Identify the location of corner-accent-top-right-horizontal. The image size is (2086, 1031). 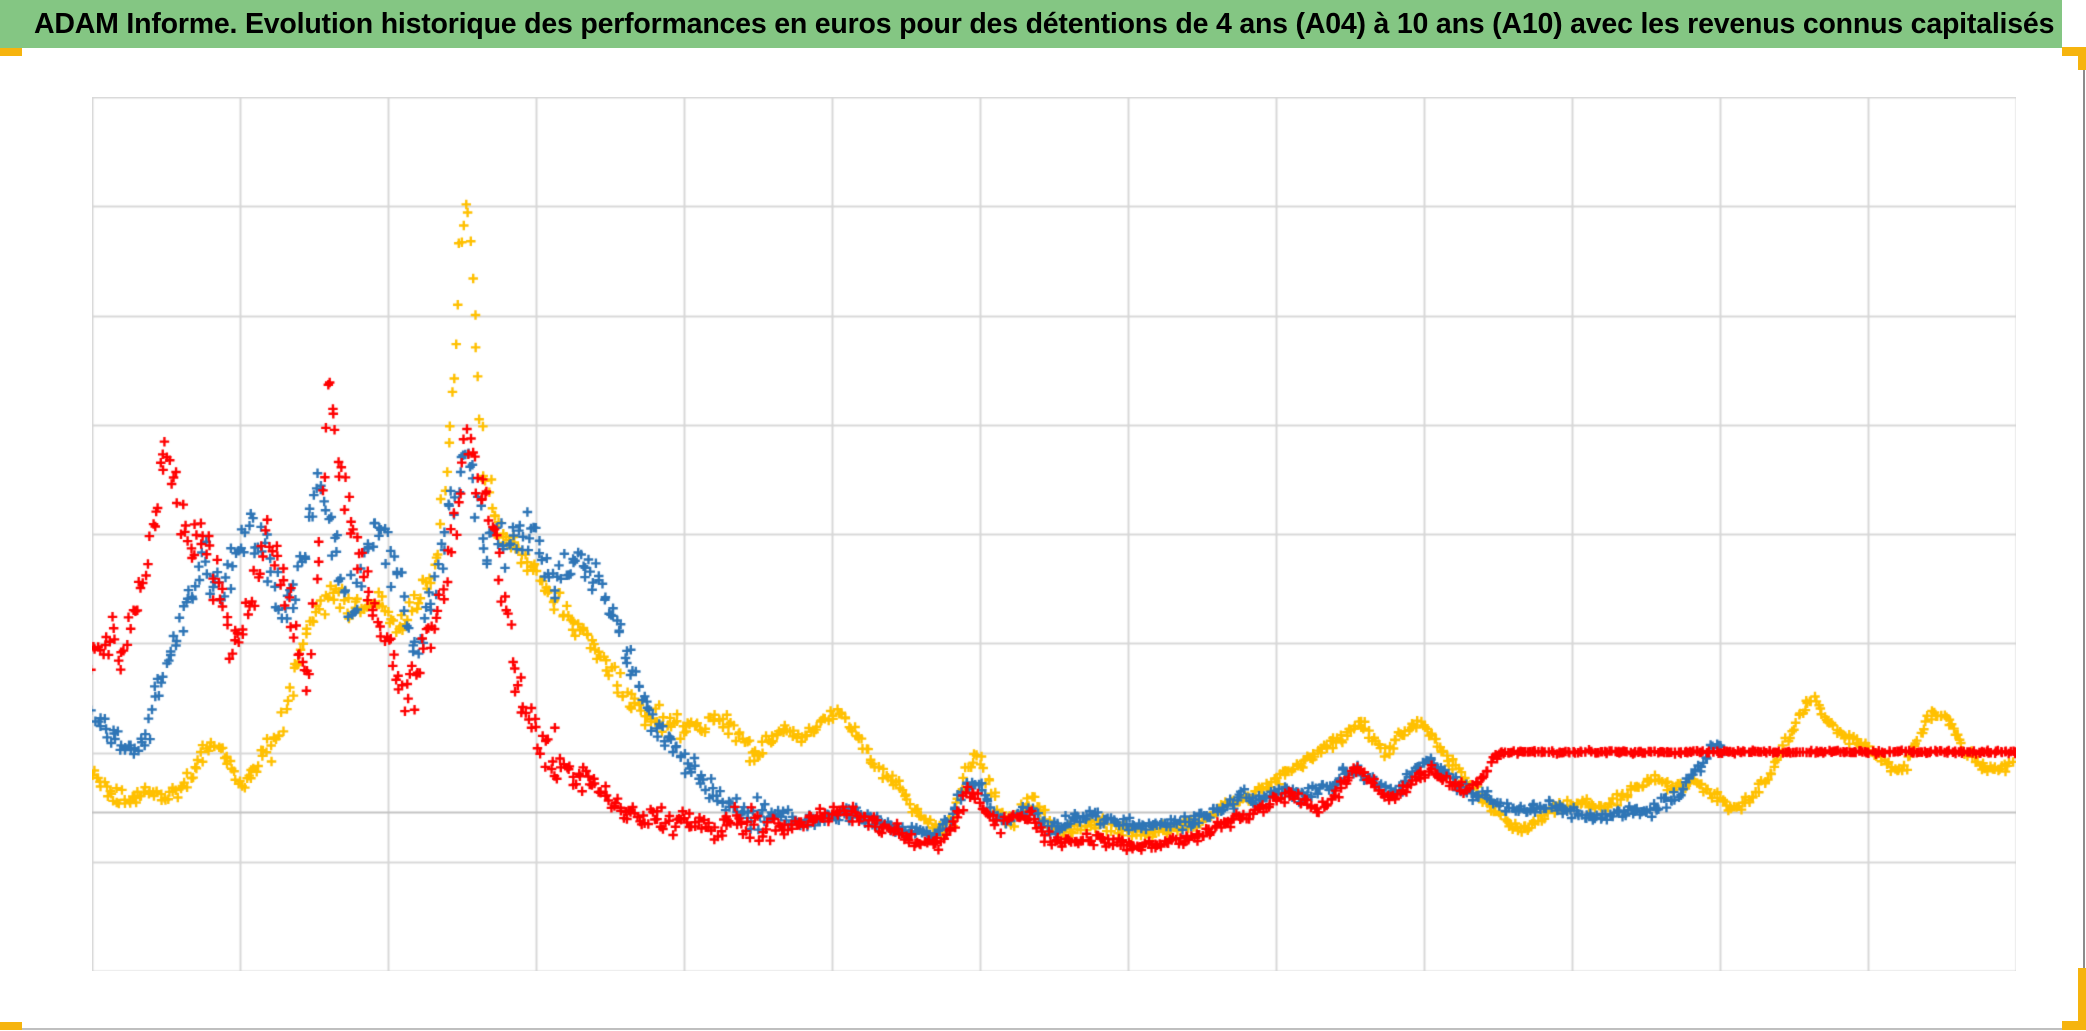
(2074, 51).